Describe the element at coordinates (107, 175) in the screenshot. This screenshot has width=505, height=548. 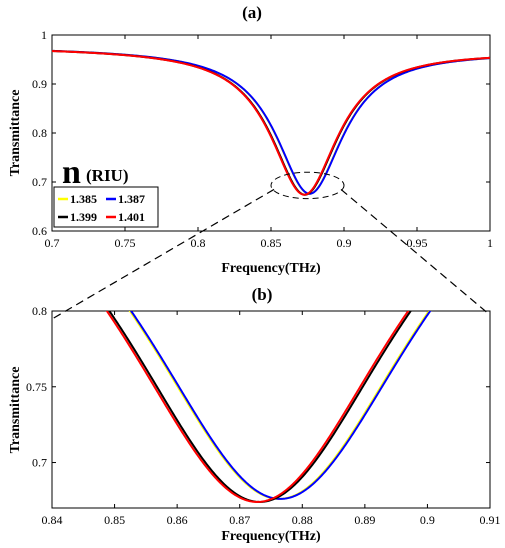
I see `legend-title-unit: (RIU)` at that location.